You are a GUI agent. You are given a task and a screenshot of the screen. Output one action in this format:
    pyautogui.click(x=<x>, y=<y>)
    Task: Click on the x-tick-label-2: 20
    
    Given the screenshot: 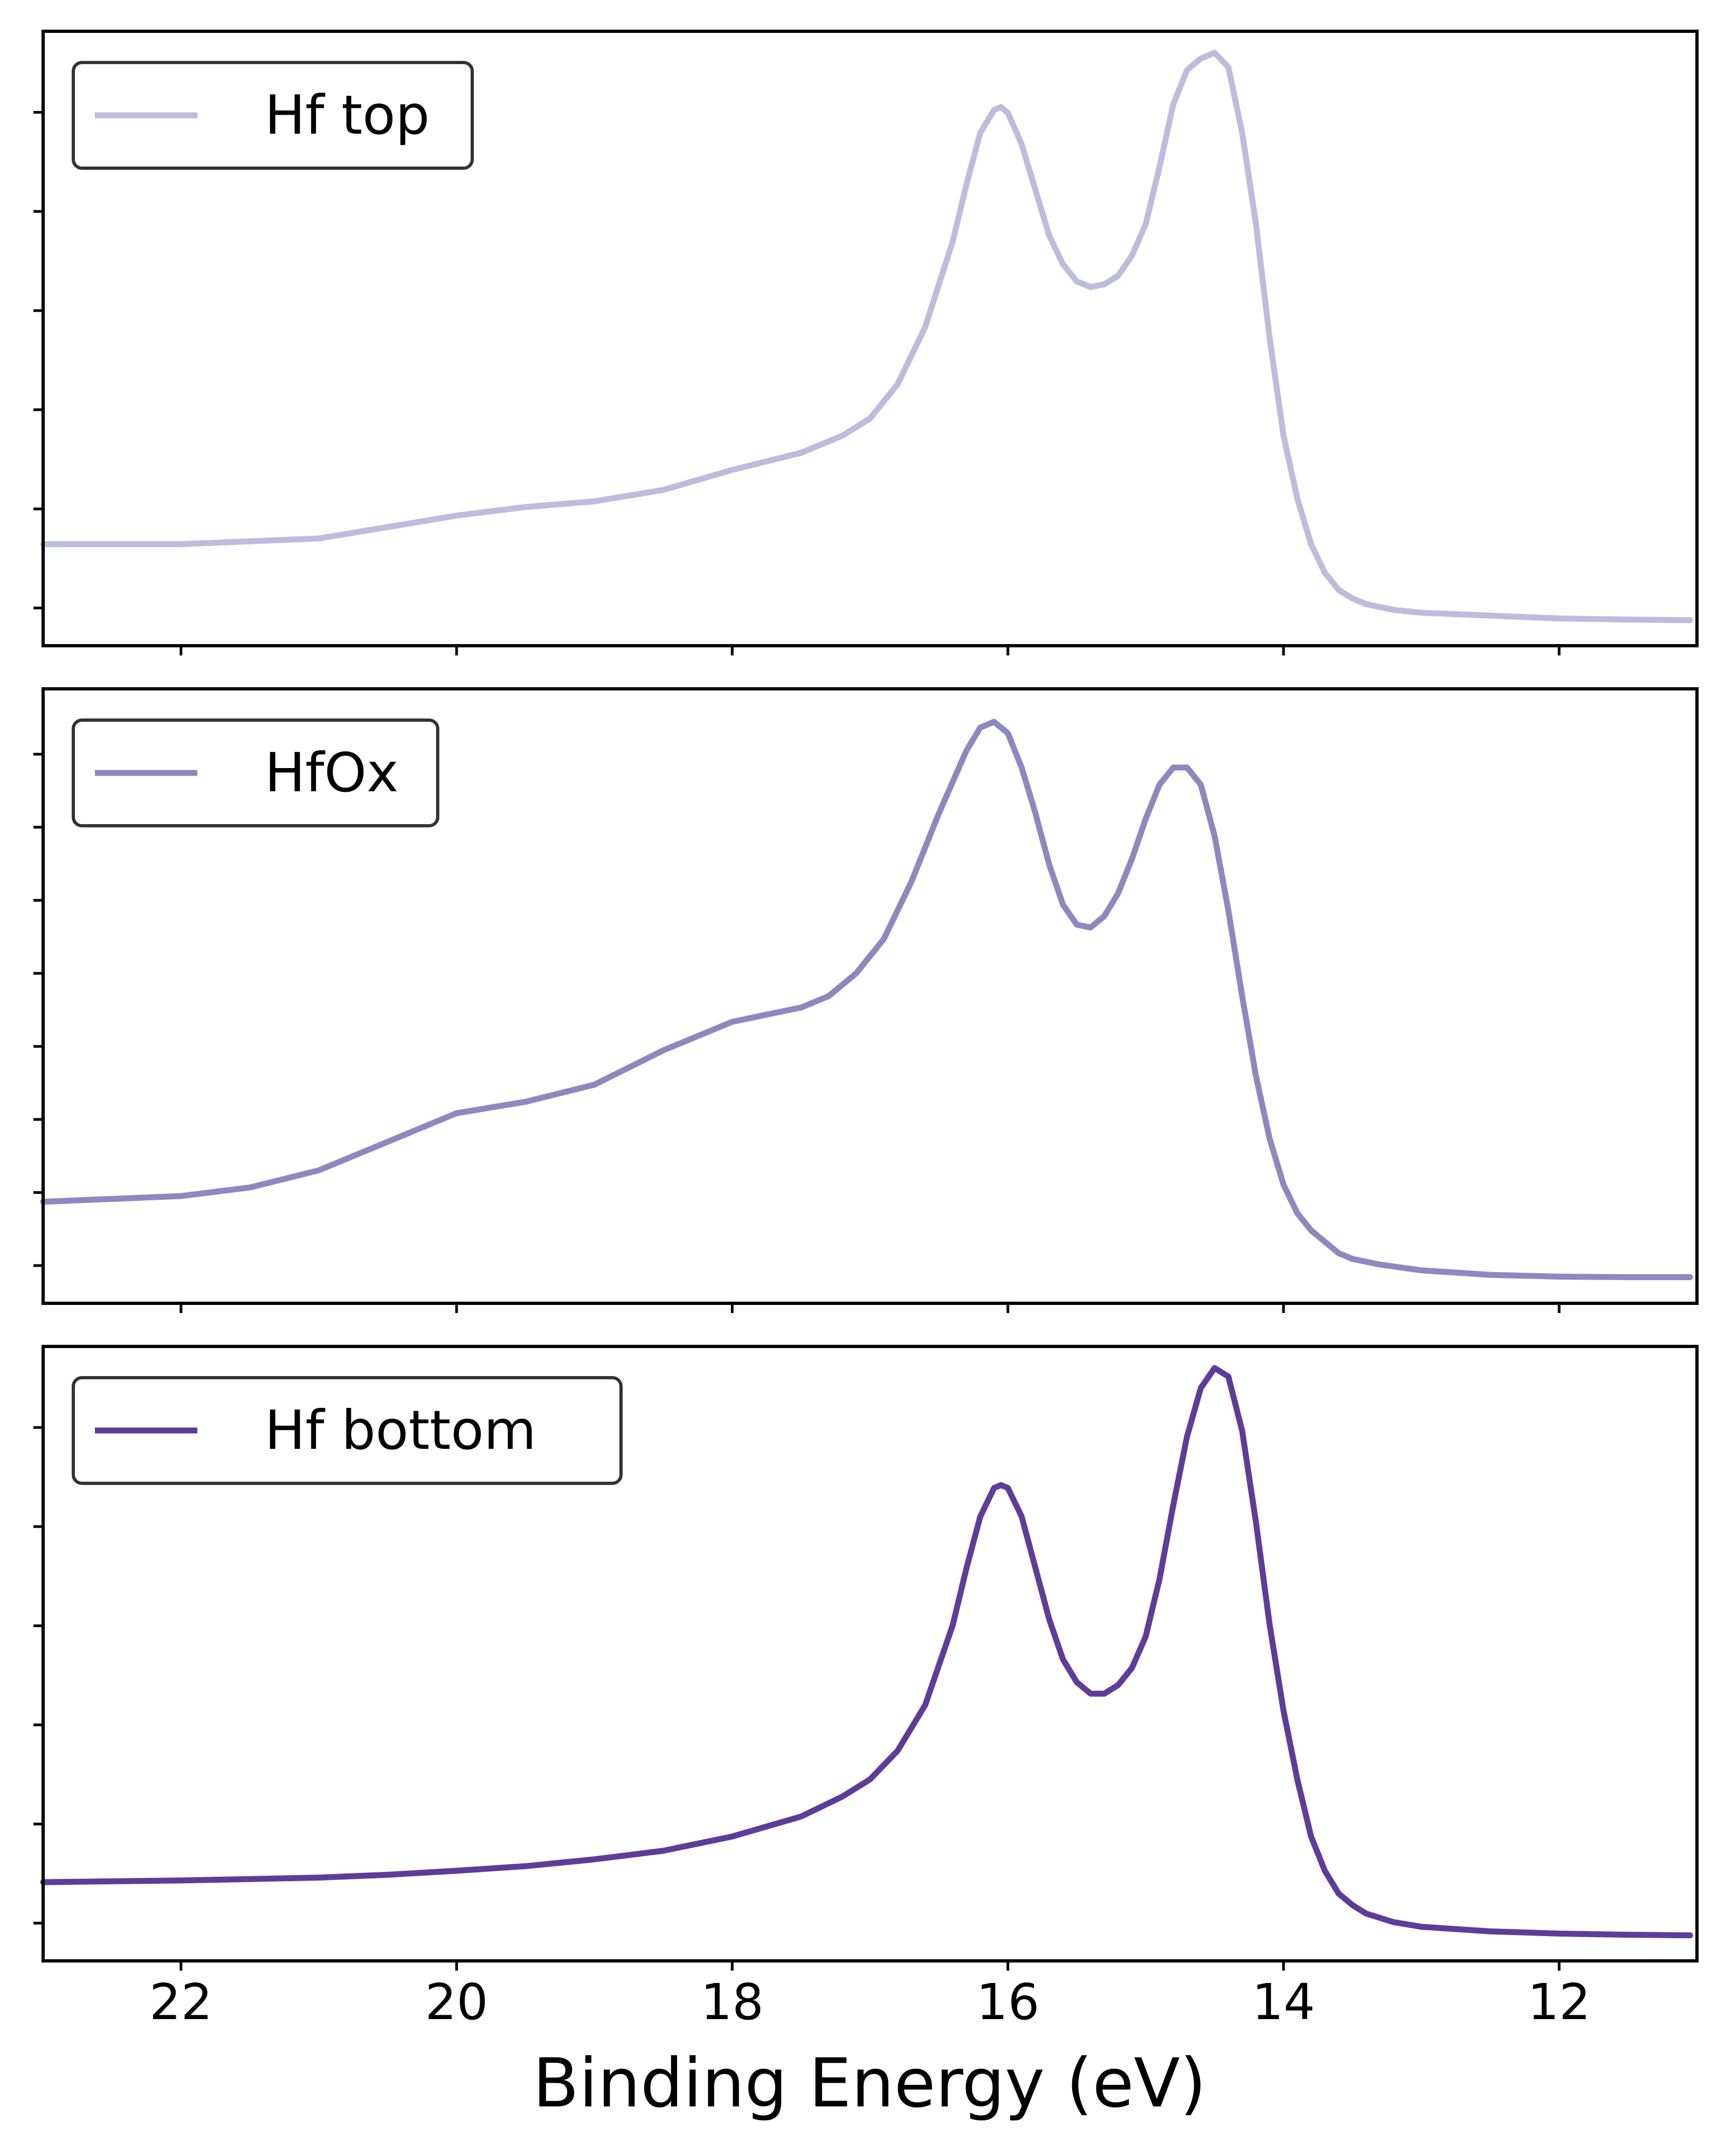 What is the action you would take?
    pyautogui.click(x=457, y=2002)
    